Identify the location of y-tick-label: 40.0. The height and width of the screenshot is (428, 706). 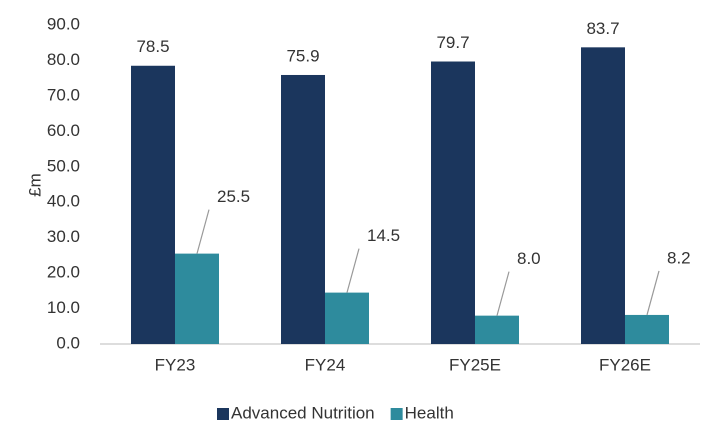
(63, 201).